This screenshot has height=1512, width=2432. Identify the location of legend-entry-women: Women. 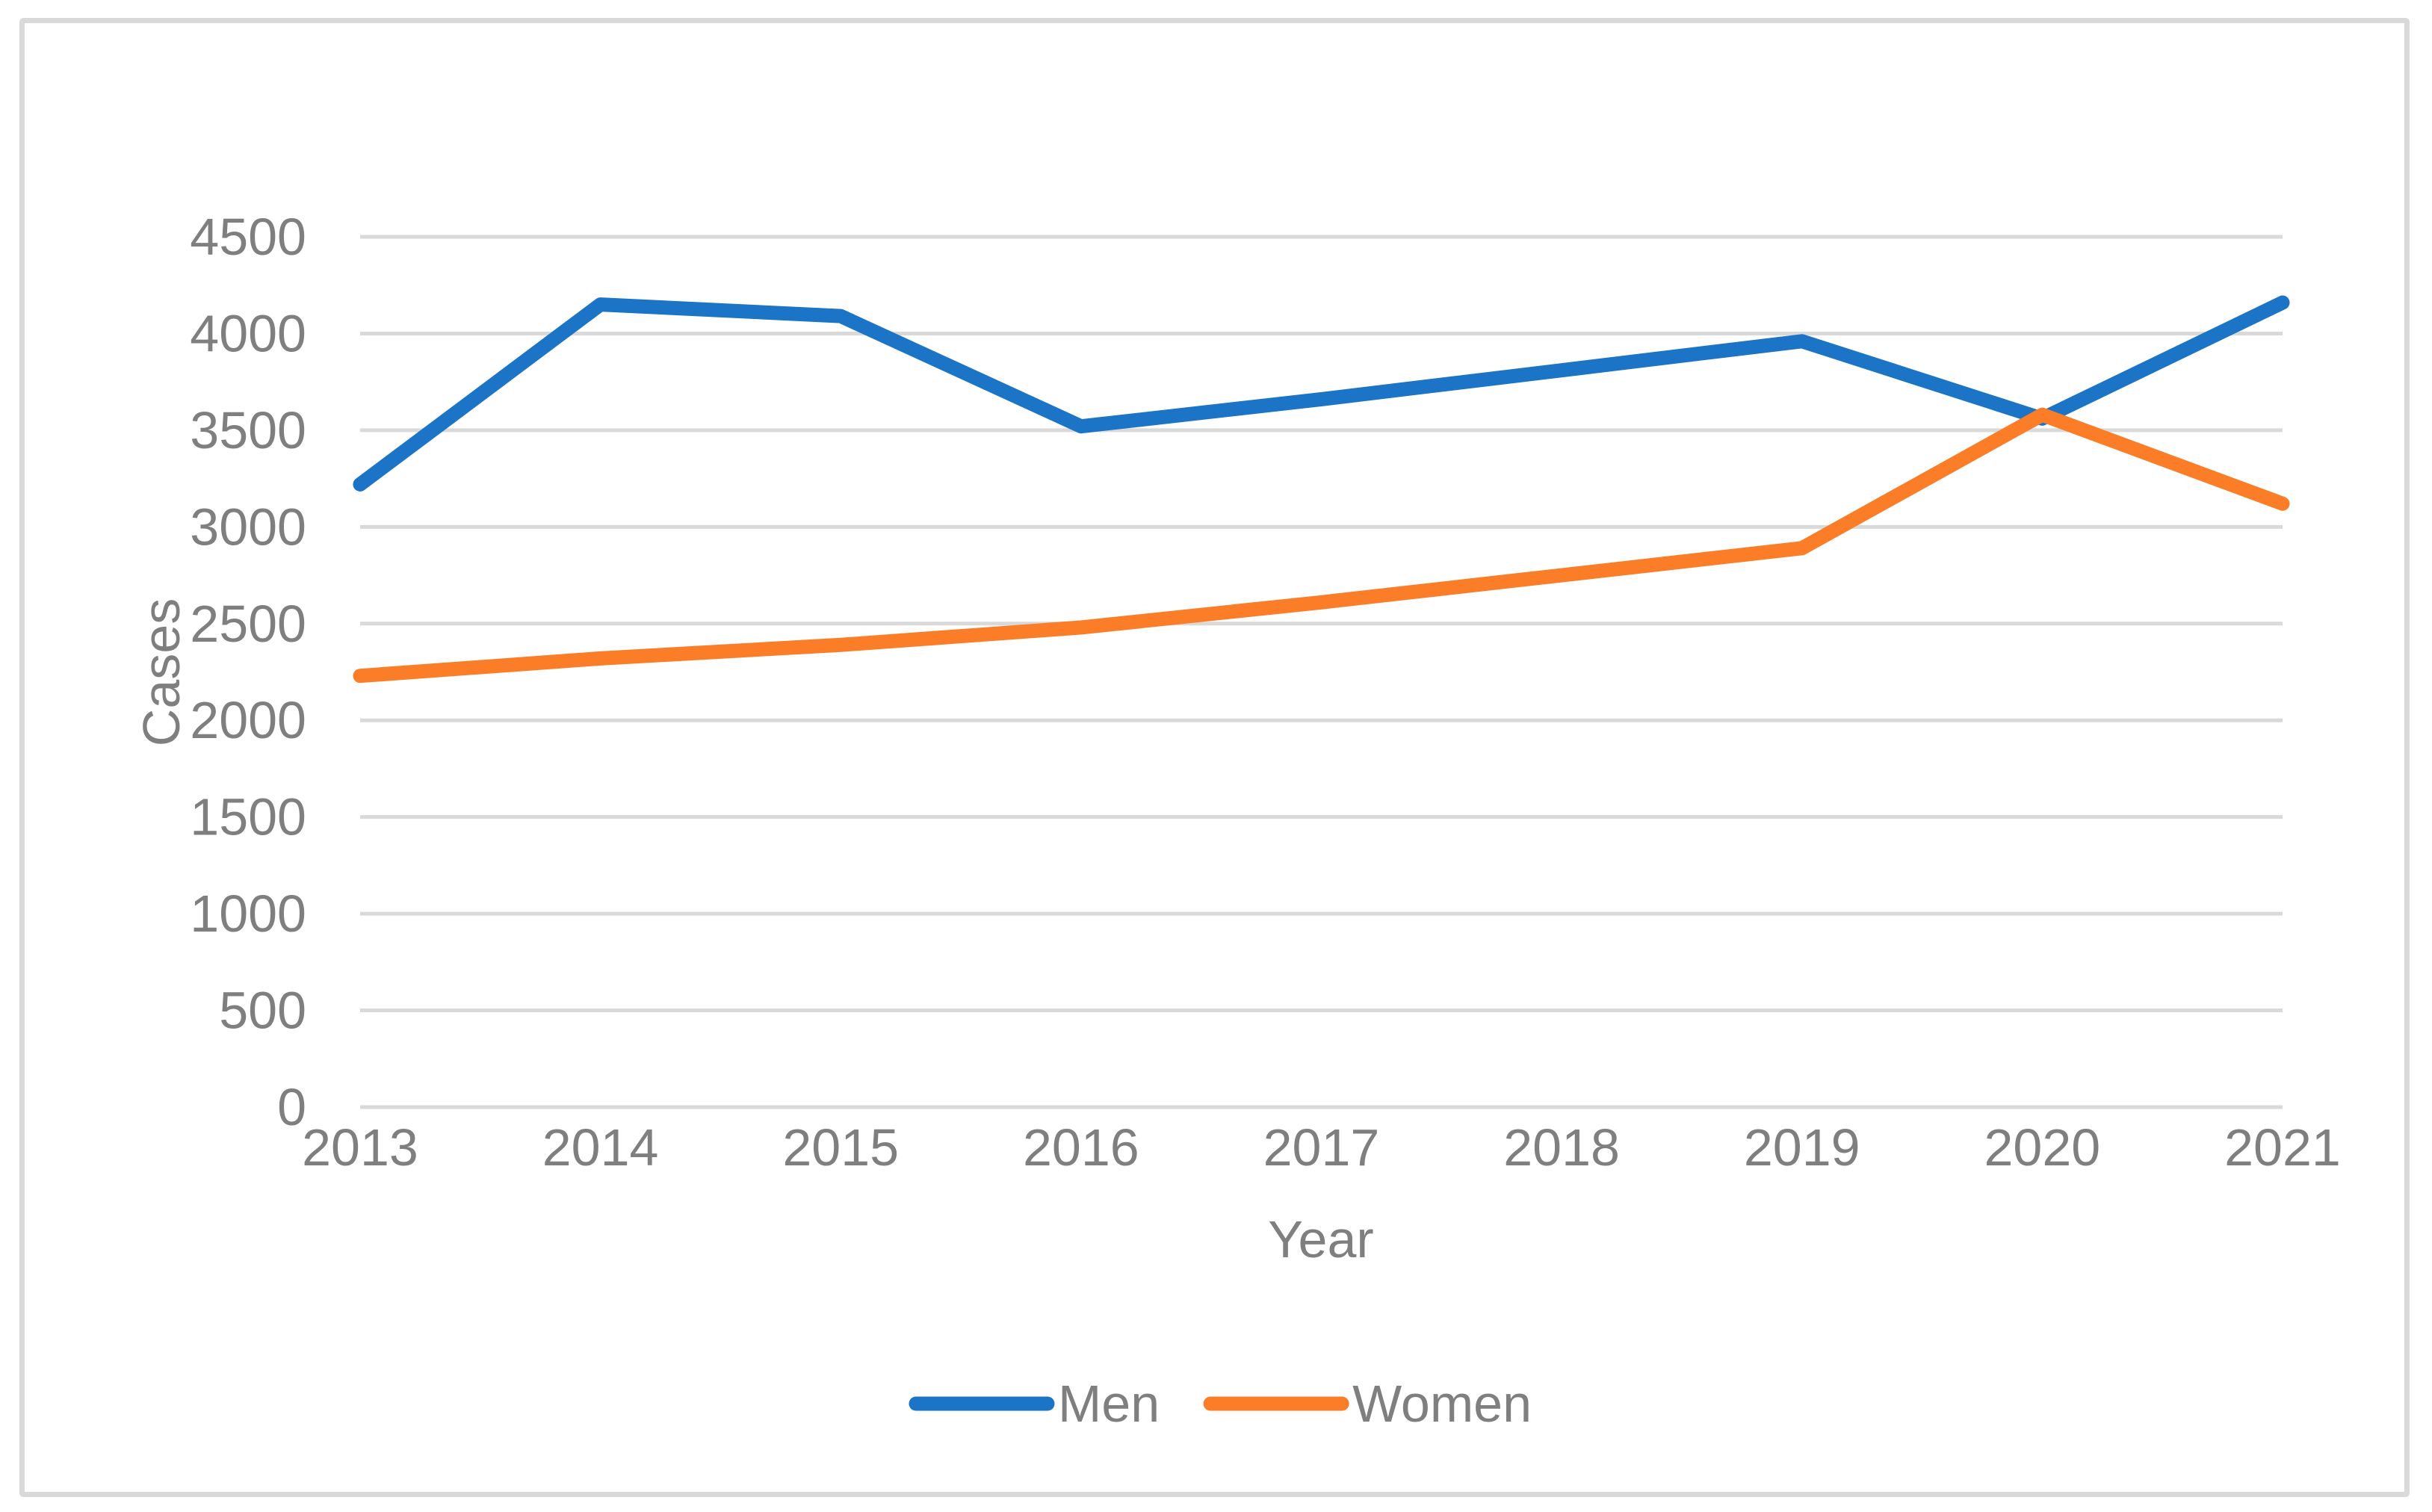
(1367, 1404).